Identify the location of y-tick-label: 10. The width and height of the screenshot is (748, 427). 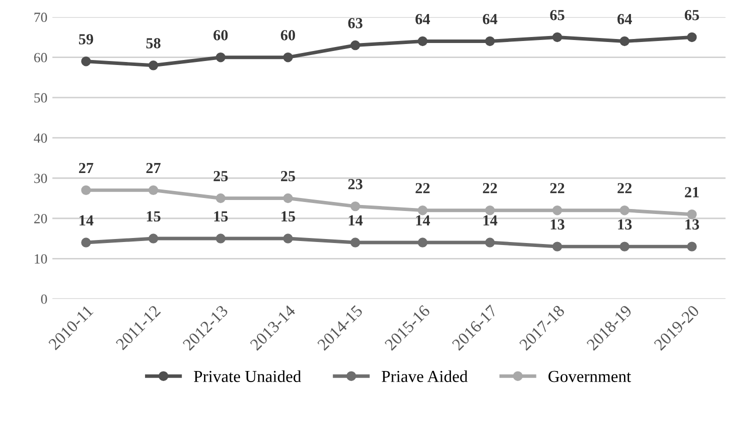
(40, 259).